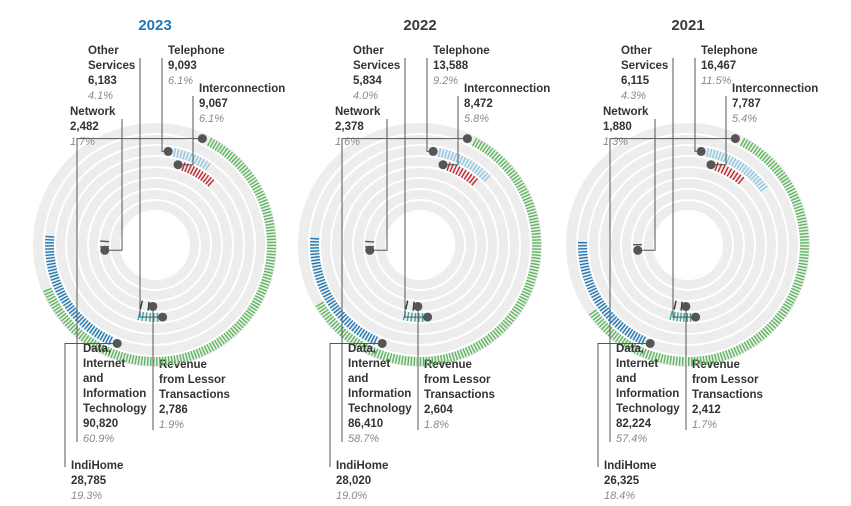  Describe the element at coordinates (369, 364) in the screenshot. I see `segment-name: Internet` at that location.